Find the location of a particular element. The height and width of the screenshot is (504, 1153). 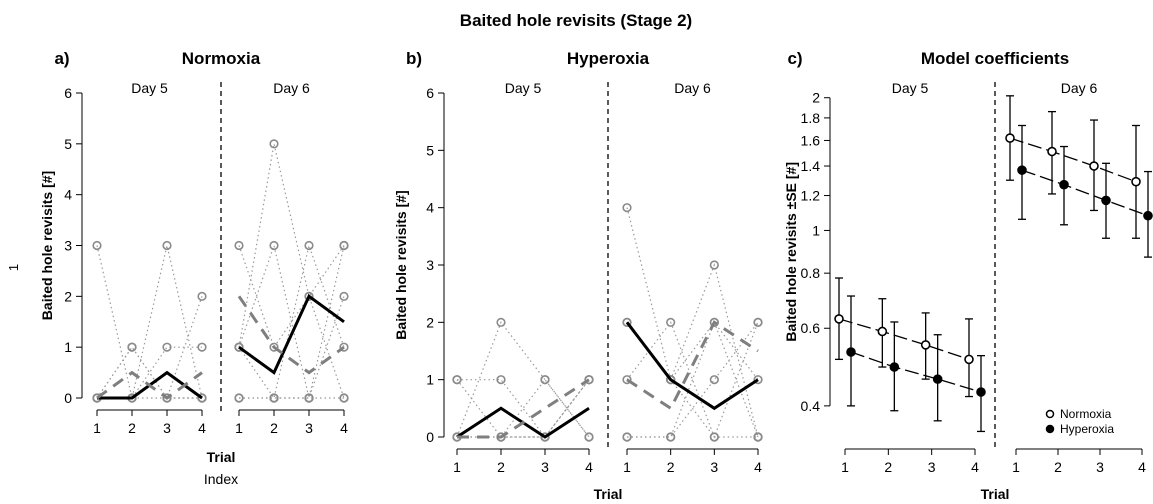

legend-label: Normoxia is located at coordinates (1086, 414).